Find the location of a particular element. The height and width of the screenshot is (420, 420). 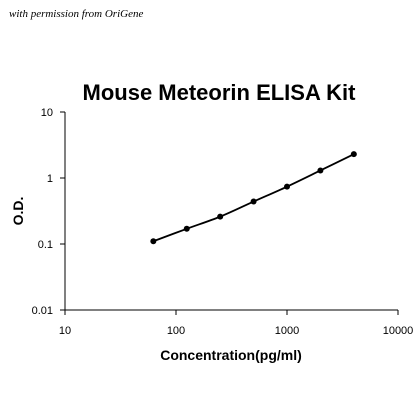

y-tick-label: 0.1 is located at coordinates (45, 245).